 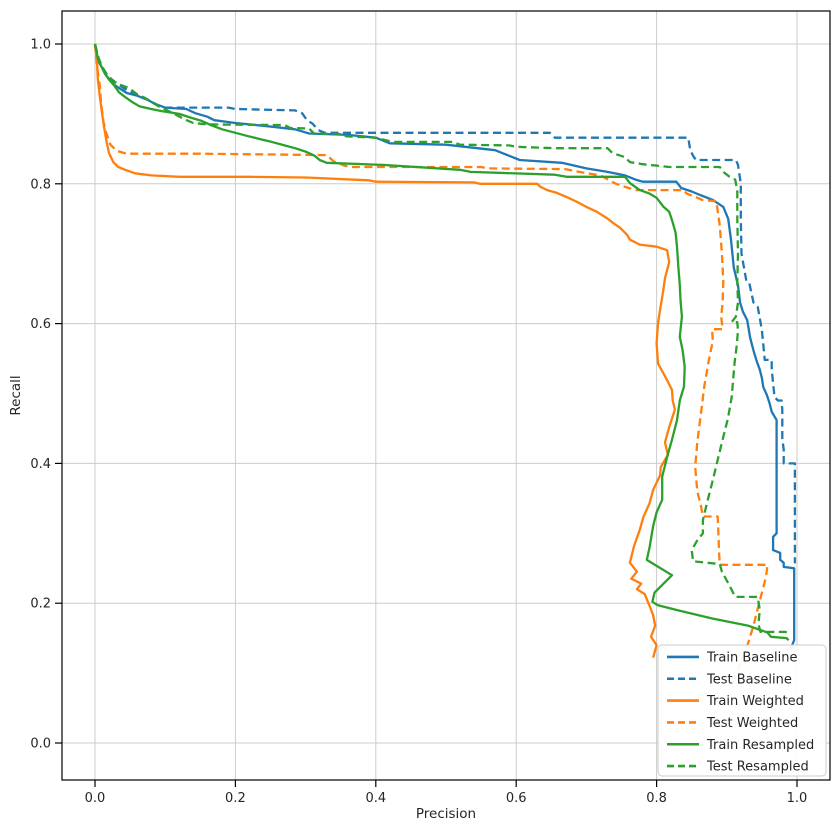 What do you see at coordinates (757, 767) in the screenshot?
I see `legend-label-test-resampled: Test Resampled` at bounding box center [757, 767].